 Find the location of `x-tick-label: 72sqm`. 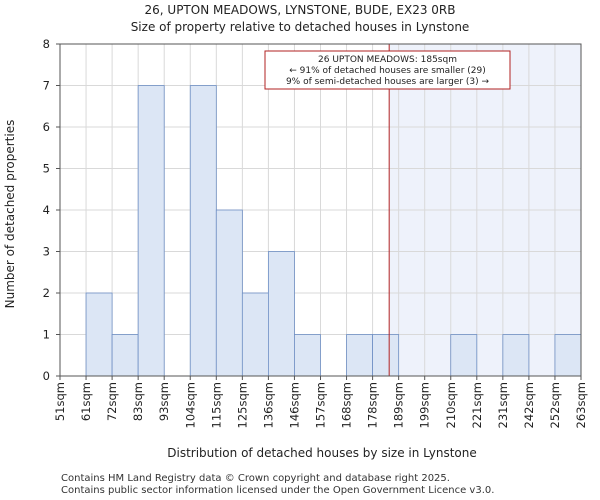

x-tick-label: 72sqm is located at coordinates (112, 401).